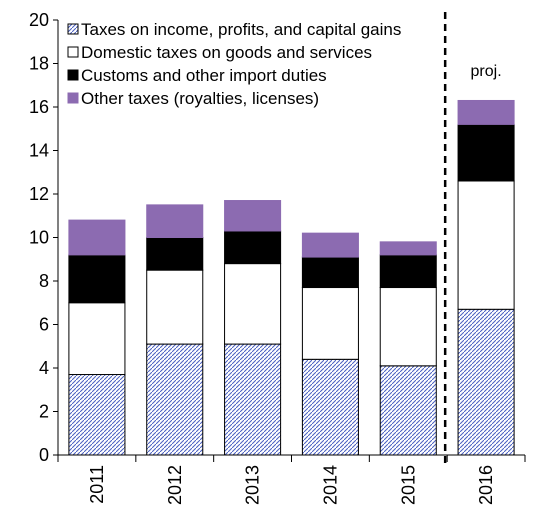 The height and width of the screenshot is (521, 533). What do you see at coordinates (408, 271) in the screenshot?
I see `bar-segment-2015-s2` at bounding box center [408, 271].